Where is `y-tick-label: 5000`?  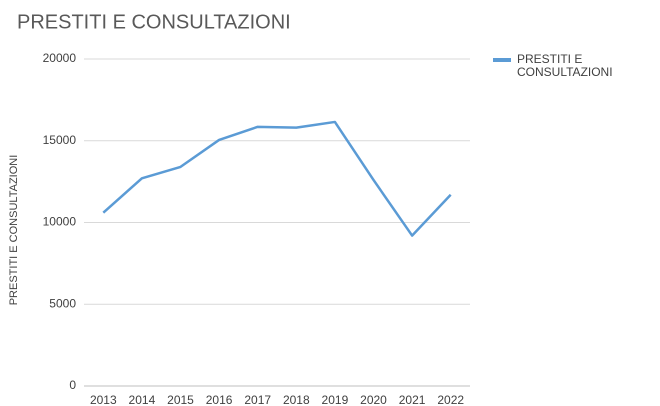 y-tick-label: 5000 is located at coordinates (62, 303).